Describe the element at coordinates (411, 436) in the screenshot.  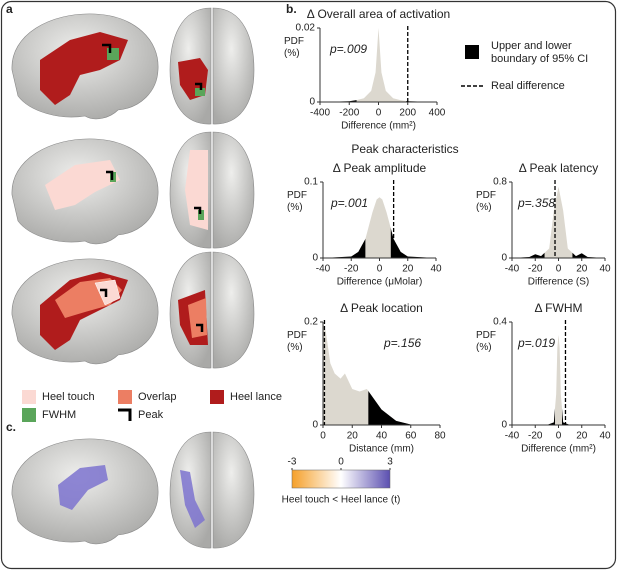
I see `x-tick-label: 60` at that location.